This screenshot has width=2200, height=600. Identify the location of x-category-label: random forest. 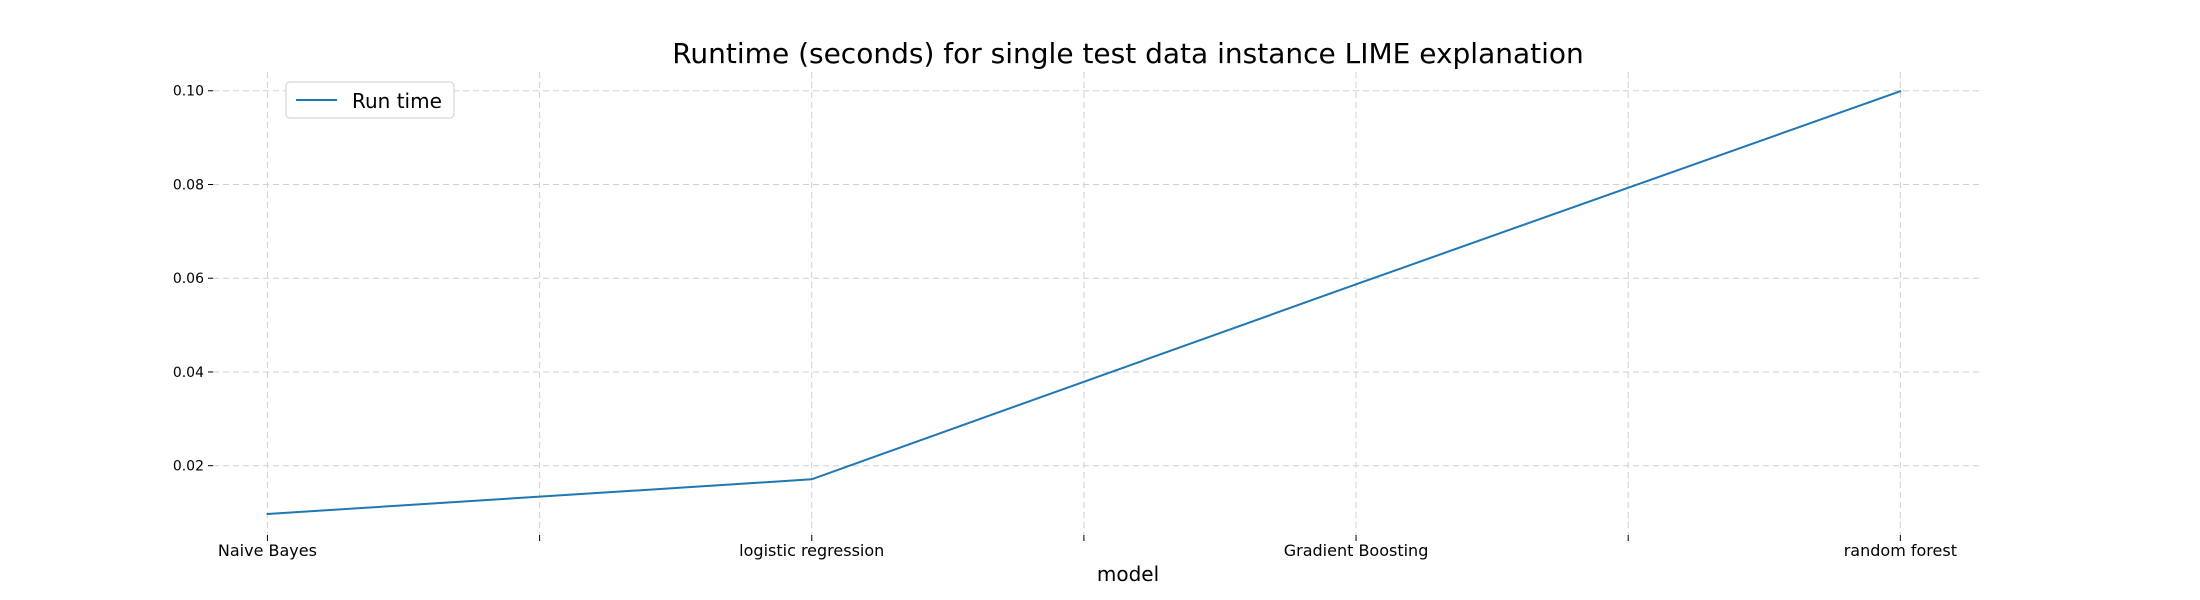
(1900, 550).